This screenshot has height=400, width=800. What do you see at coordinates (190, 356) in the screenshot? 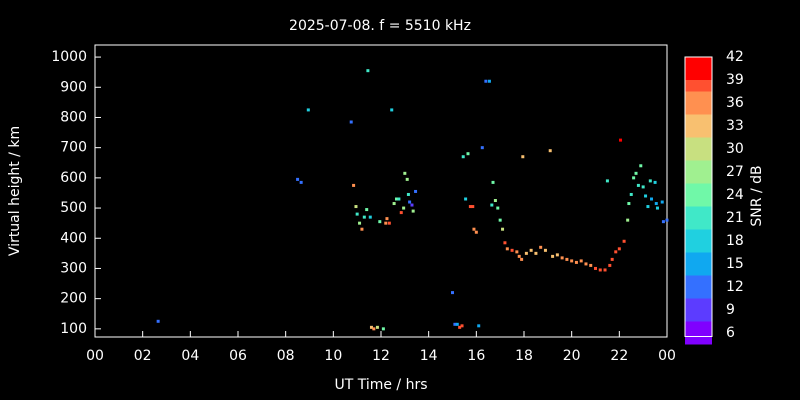
I see `x-tick-label: 04` at bounding box center [190, 356].